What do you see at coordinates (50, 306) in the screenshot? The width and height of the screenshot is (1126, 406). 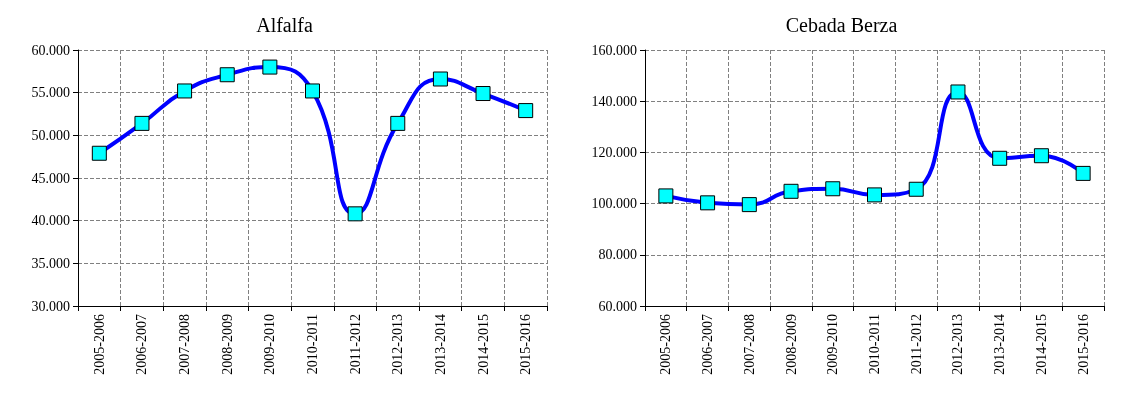 I see `y-tick-label: 30.000` at bounding box center [50, 306].